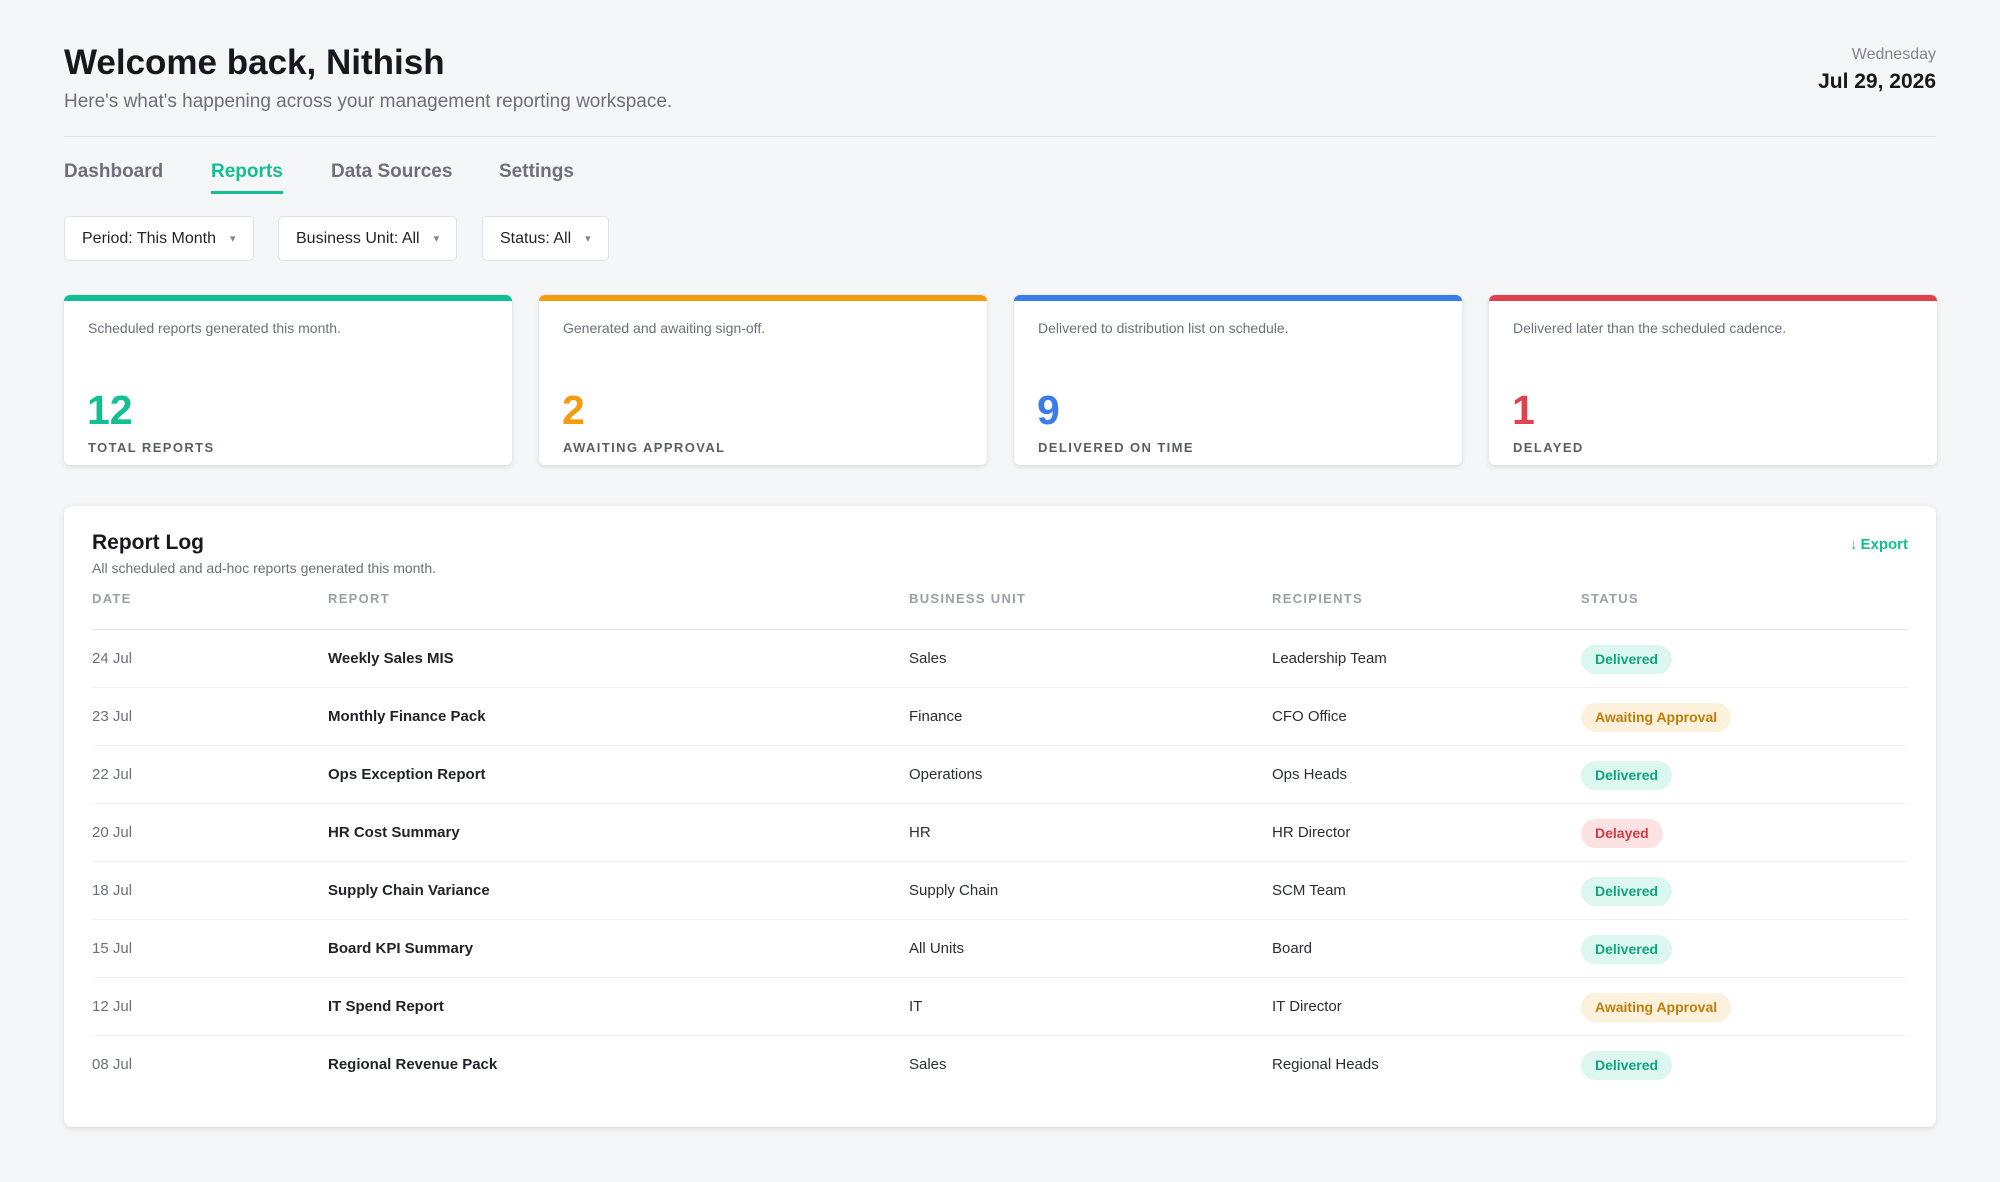 This screenshot has height=1182, width=2000. I want to click on row-business-unit: Finance, so click(936, 716).